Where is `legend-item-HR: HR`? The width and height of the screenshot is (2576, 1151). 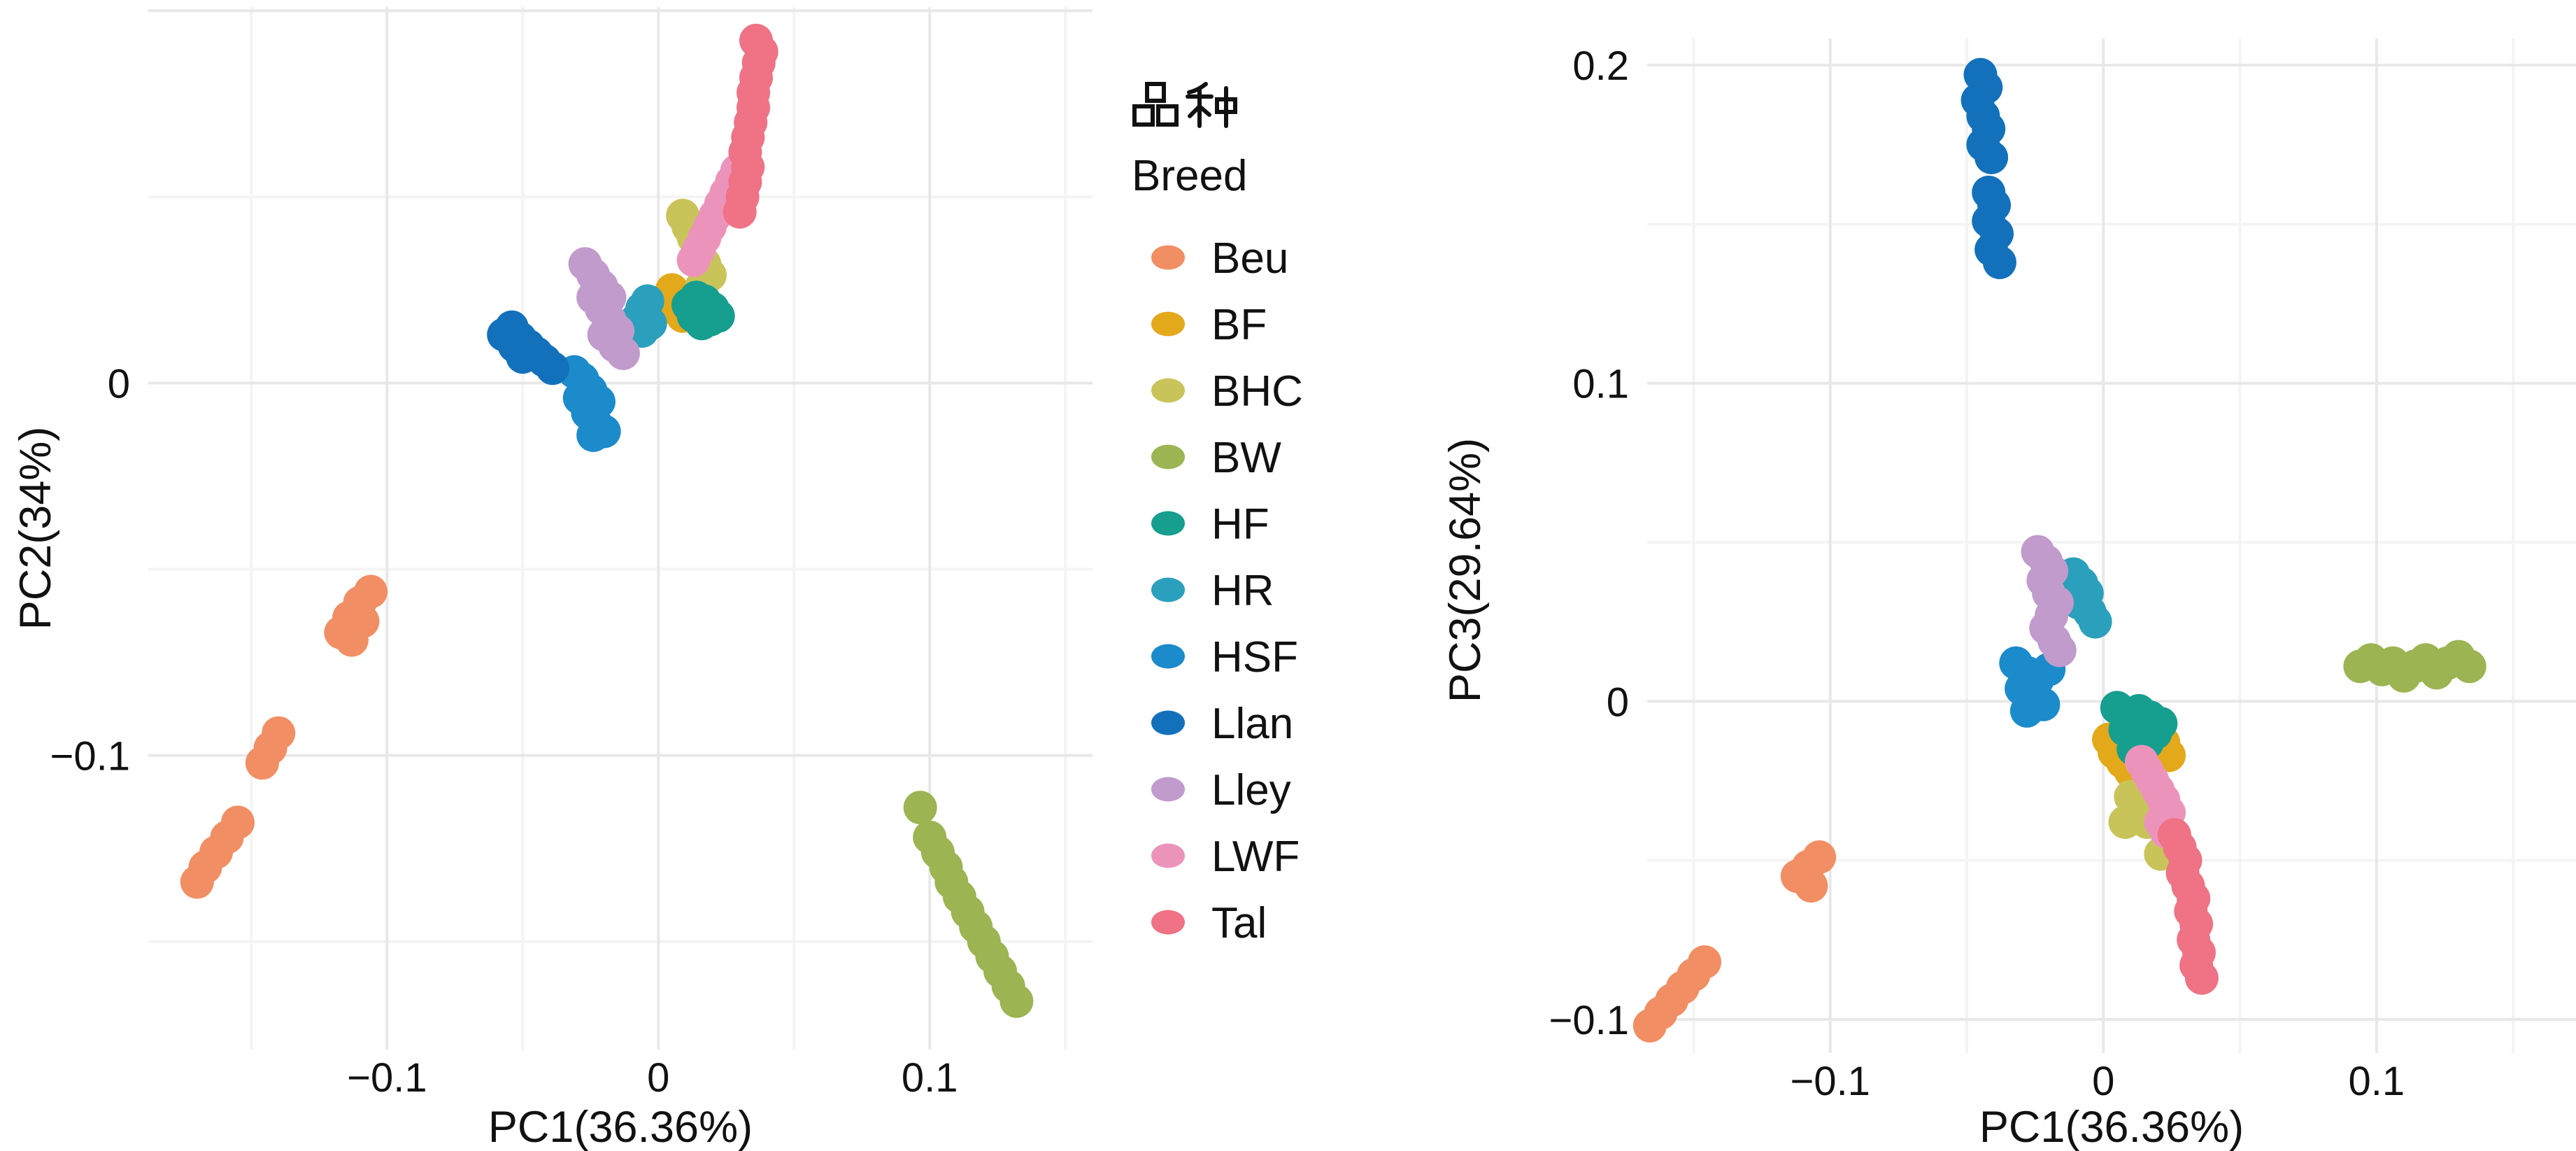
legend-item-HR: HR is located at coordinates (1212, 591).